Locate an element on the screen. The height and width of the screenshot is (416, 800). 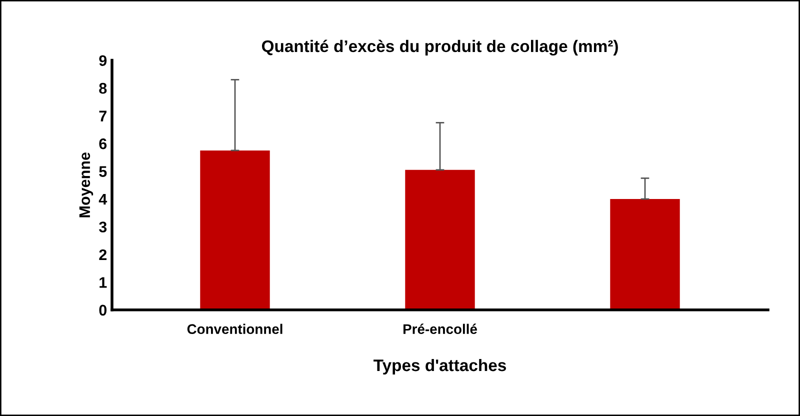
y-tick-label: 5 is located at coordinates (103, 171).